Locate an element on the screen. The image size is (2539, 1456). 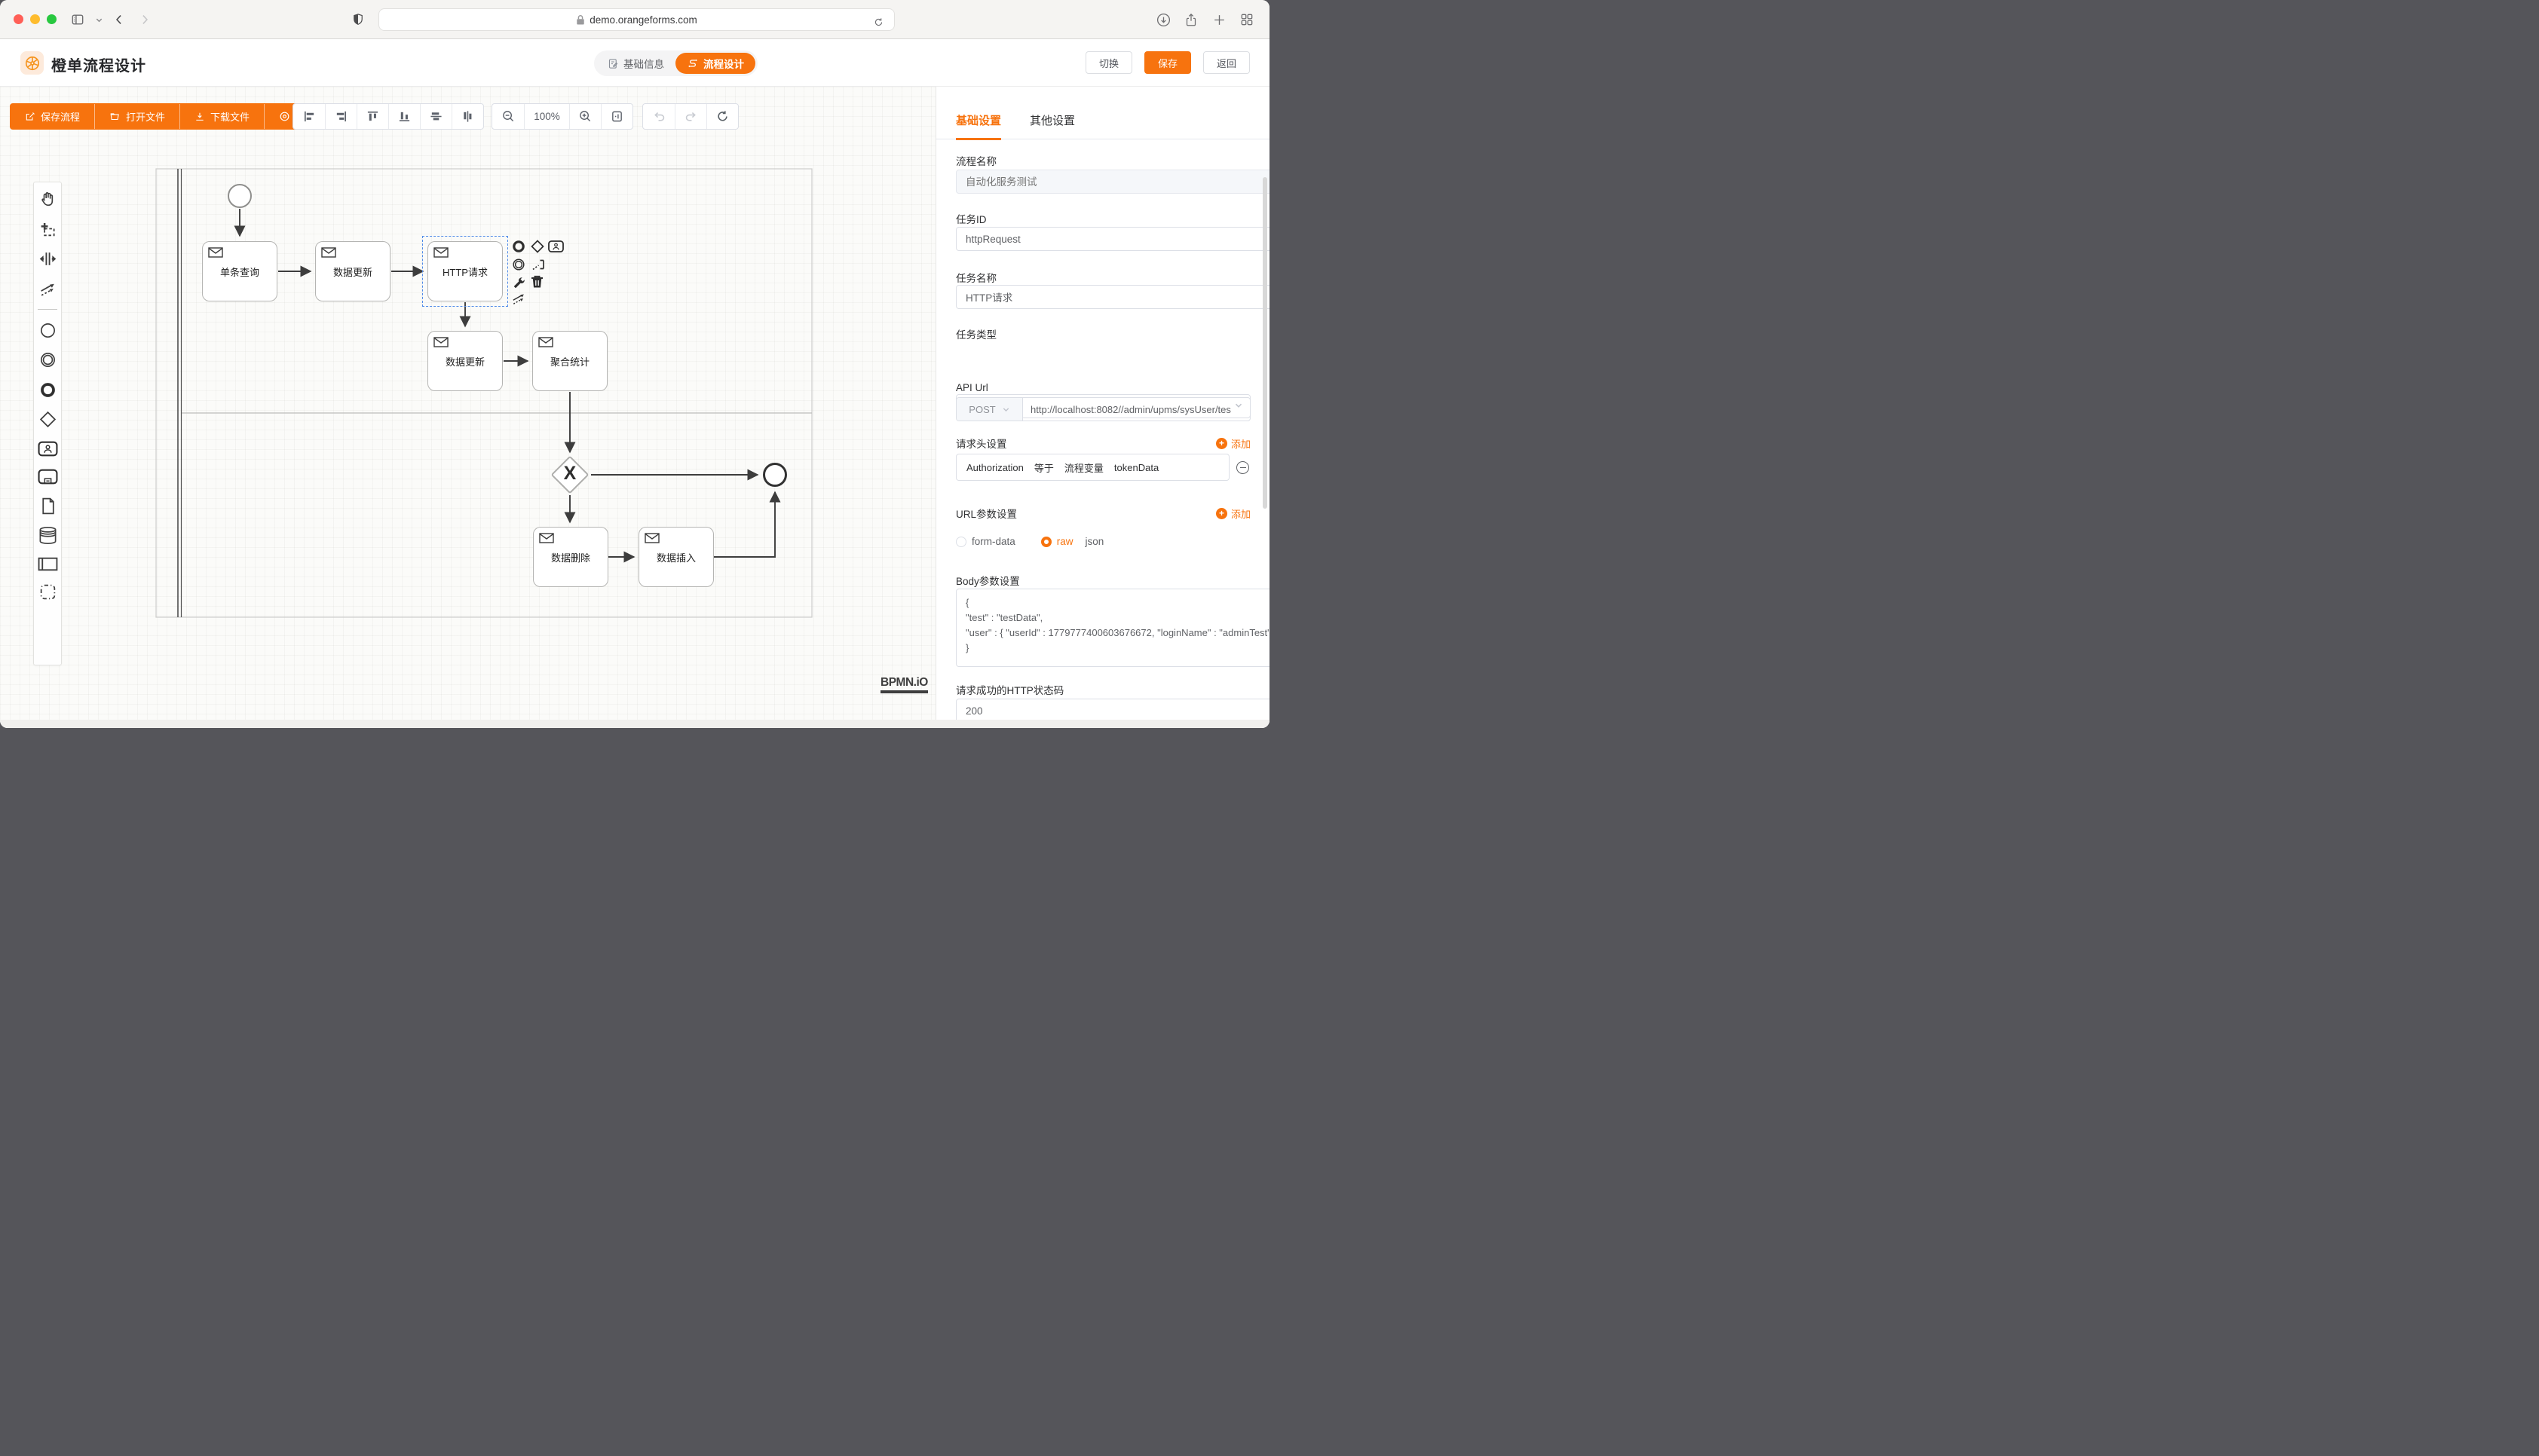
process-name-input is located at coordinates (1113, 182).